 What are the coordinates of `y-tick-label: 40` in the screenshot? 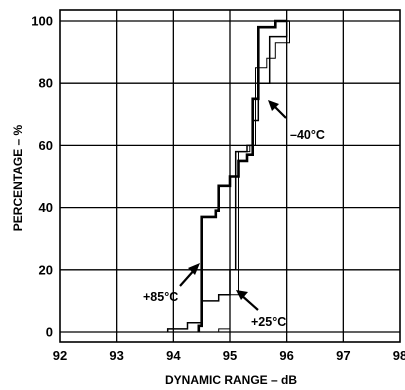 It's located at (46, 207).